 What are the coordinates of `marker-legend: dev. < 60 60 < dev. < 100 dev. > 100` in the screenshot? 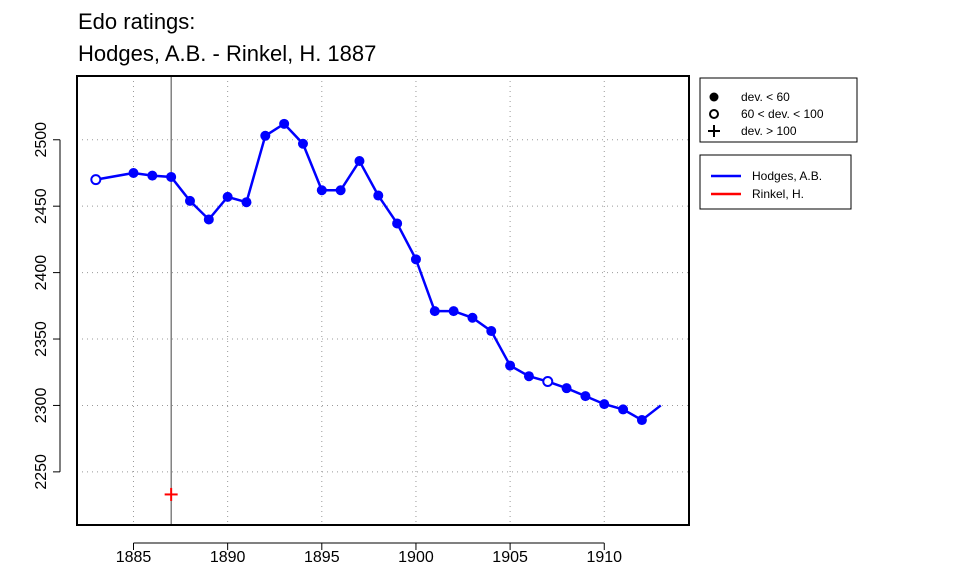 It's located at (778, 110).